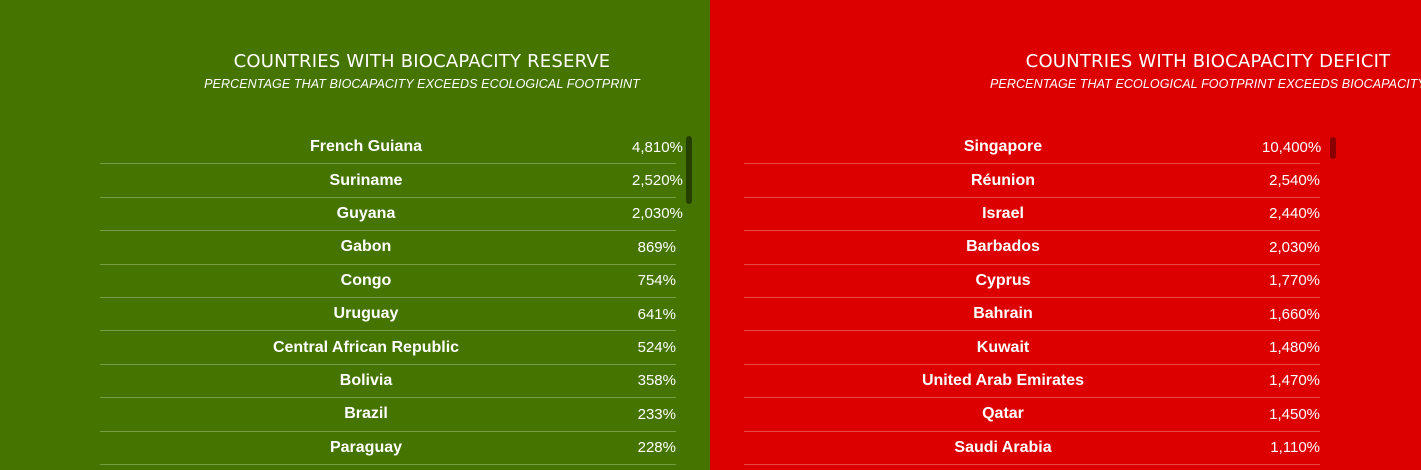 The height and width of the screenshot is (470, 1421). I want to click on table-row: United Arab Emirates 1,470%, so click(1032, 382).